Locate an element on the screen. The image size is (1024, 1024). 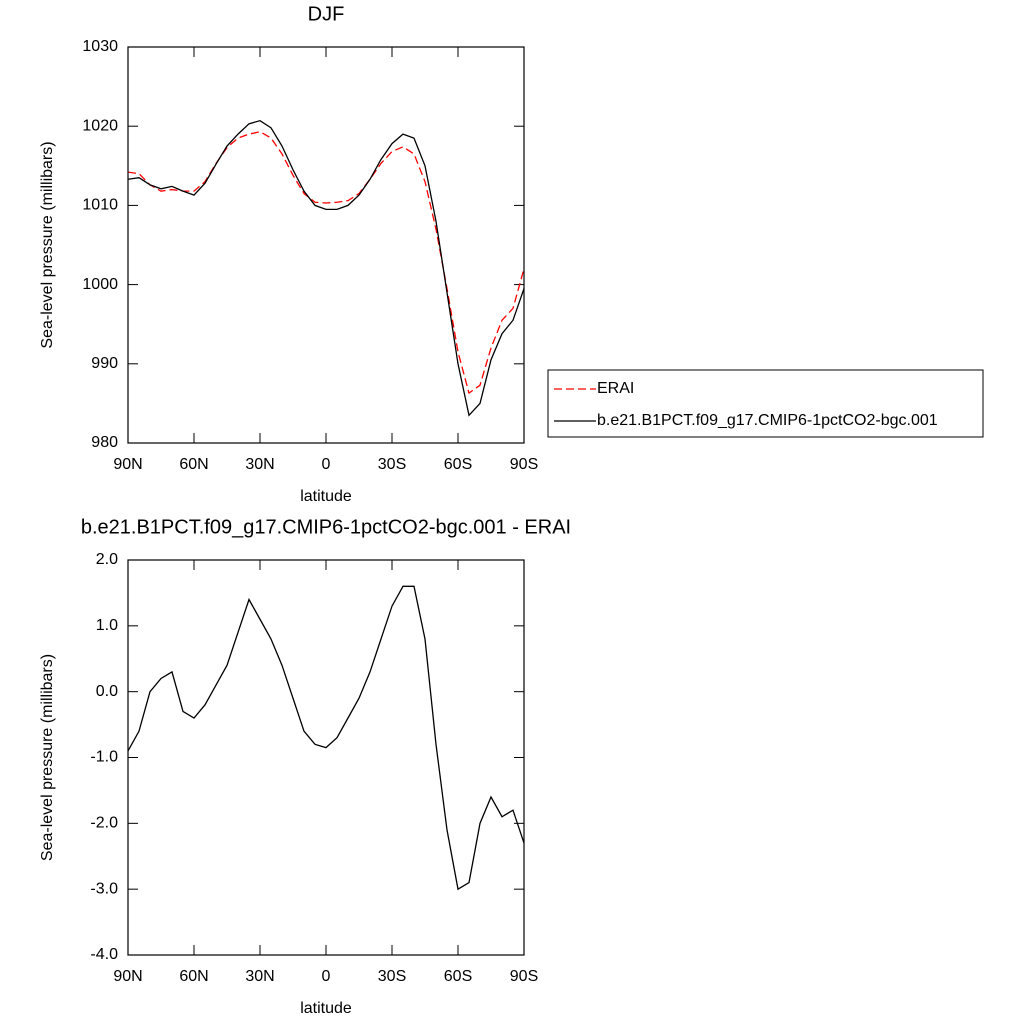
y-tick-label: -4.0 is located at coordinates (104, 954).